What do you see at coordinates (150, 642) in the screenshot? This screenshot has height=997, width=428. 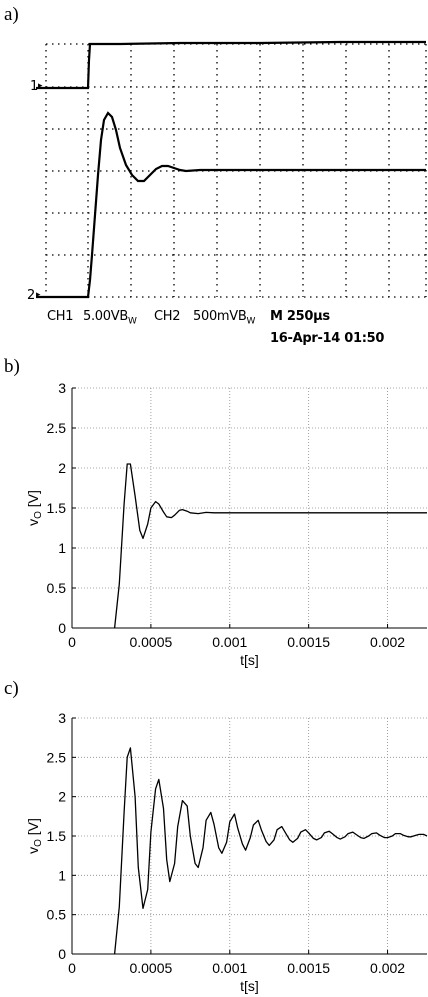 I see `chart-b-xtick-label-1: 0.0005` at bounding box center [150, 642].